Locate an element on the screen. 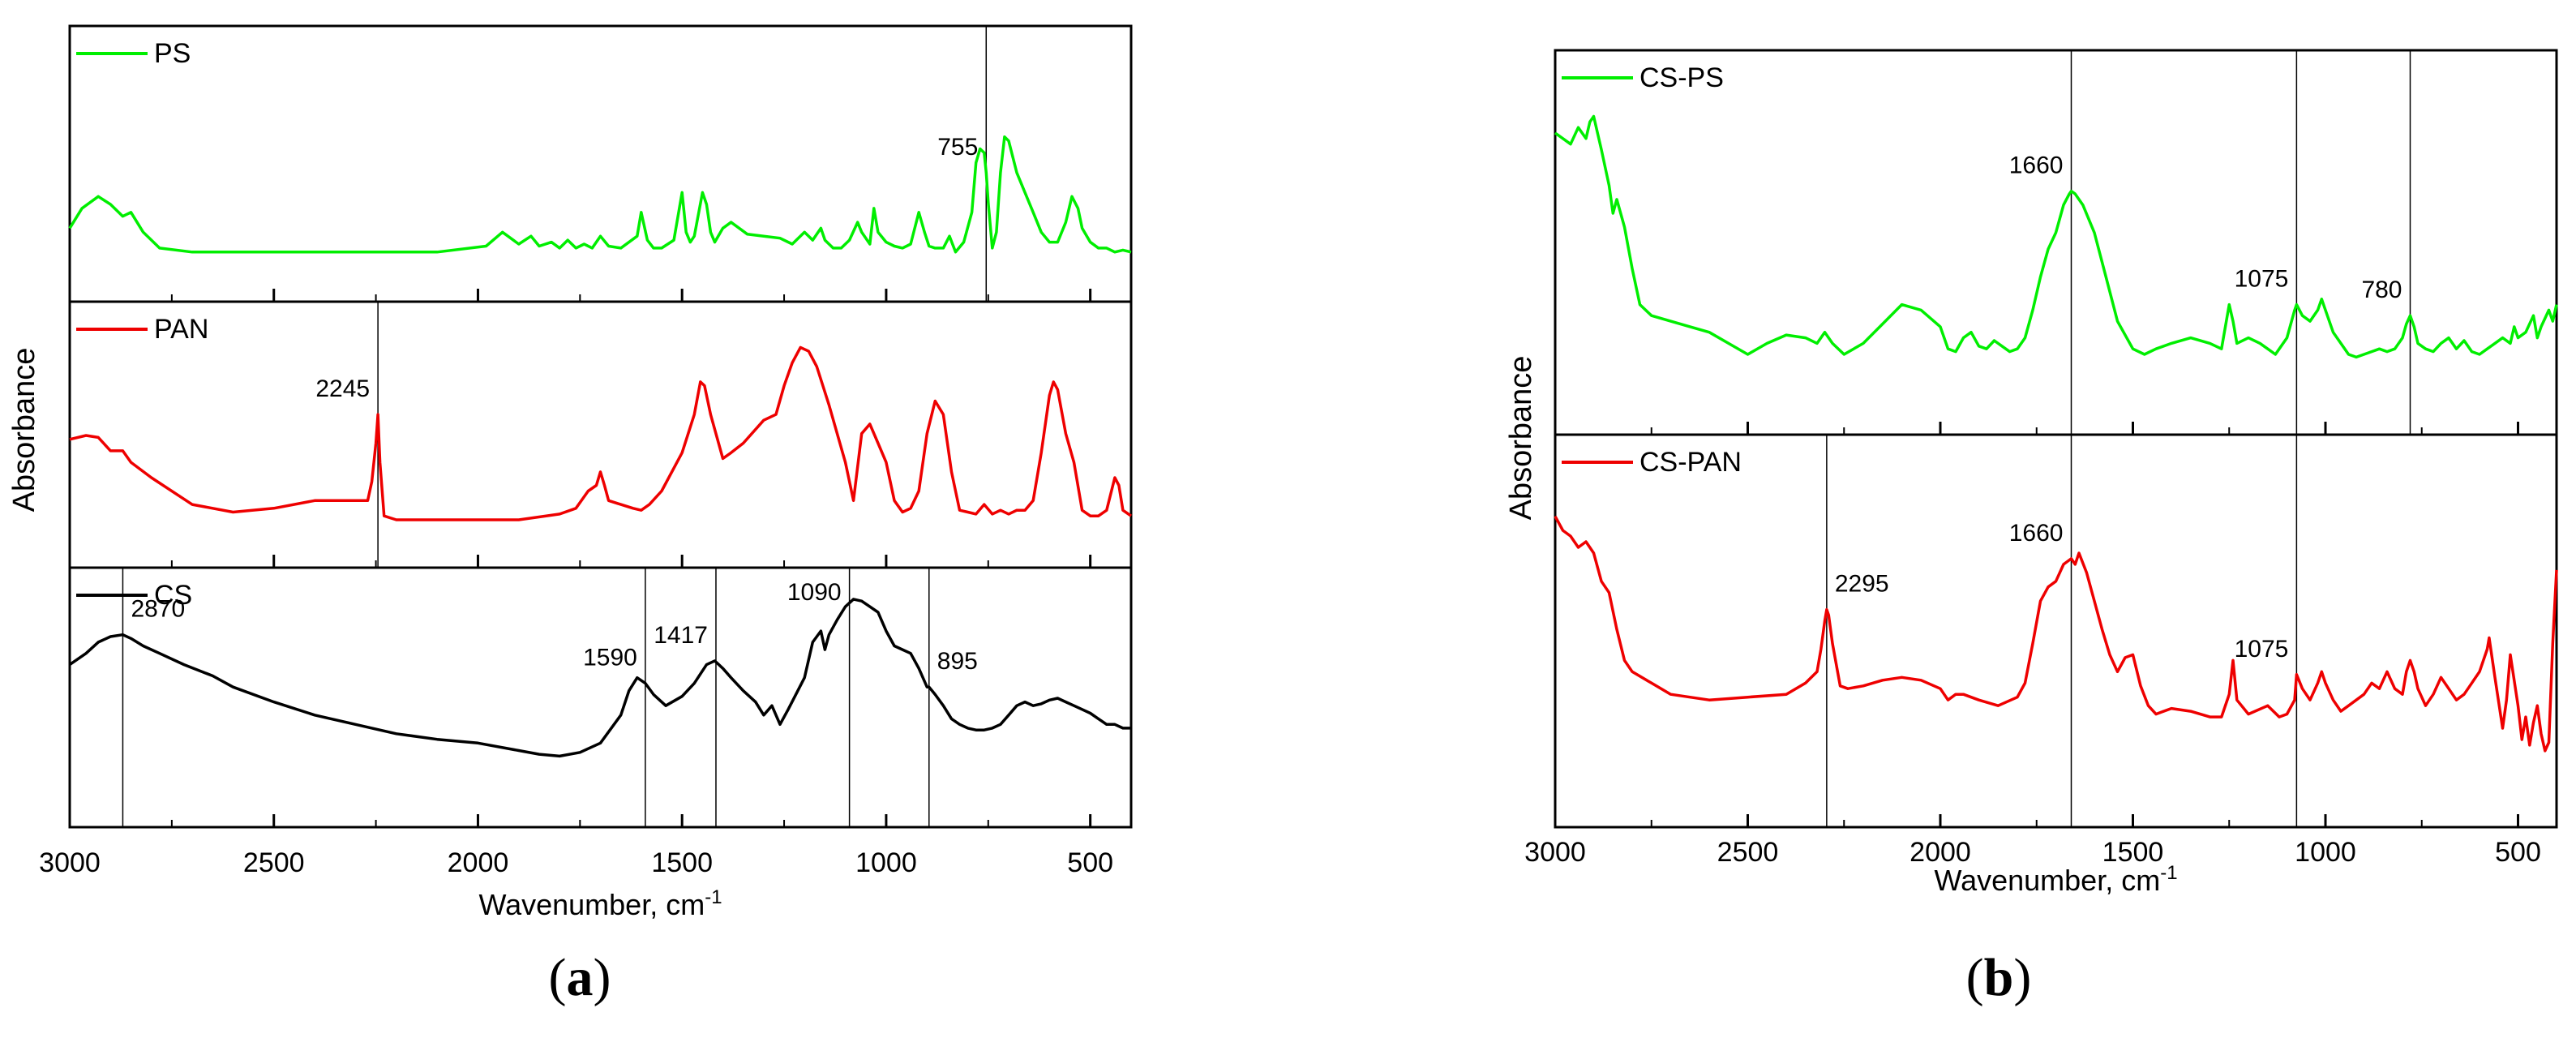 Image resolution: width=2576 pixels, height=1038 pixels. series-line-cs-pan is located at coordinates (2056, 634).